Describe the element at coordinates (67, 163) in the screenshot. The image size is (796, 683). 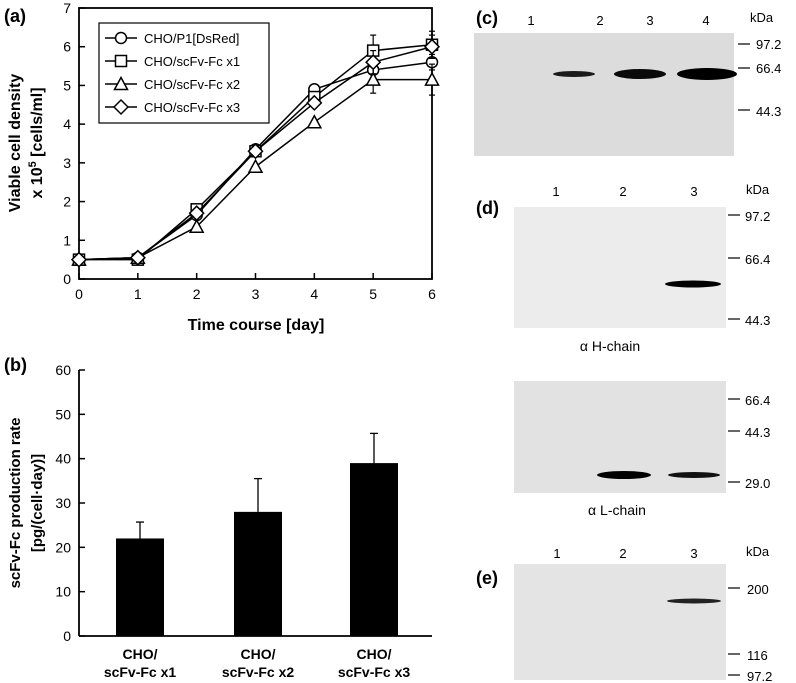
I see `y-tick-label: 3` at that location.